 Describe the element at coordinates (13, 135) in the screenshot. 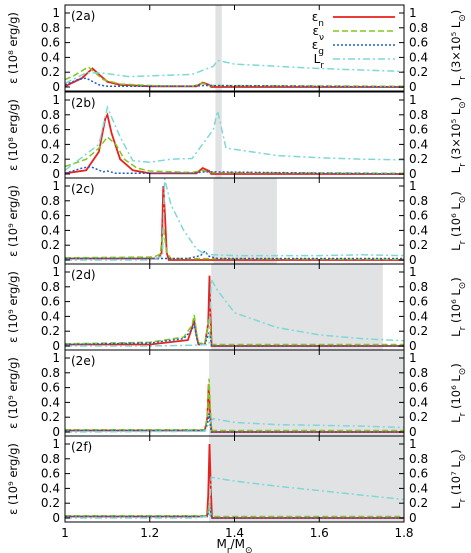

I see `y-axis-label: ε (10⁸ erg/g)` at that location.